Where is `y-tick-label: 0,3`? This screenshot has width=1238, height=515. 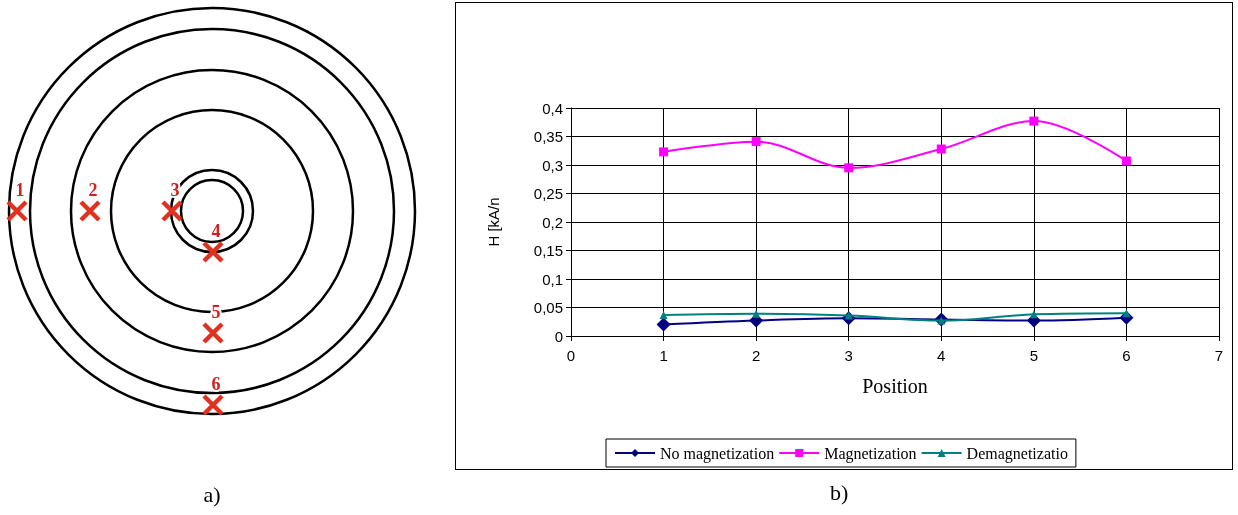 y-tick-label: 0,3 is located at coordinates (552, 165).